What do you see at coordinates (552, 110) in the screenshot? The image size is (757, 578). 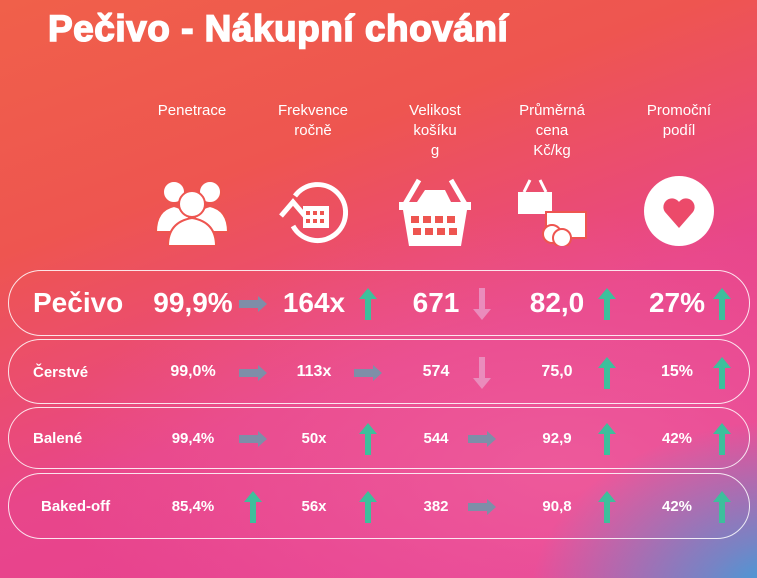 I see `column-header-line: Průměrná` at bounding box center [552, 110].